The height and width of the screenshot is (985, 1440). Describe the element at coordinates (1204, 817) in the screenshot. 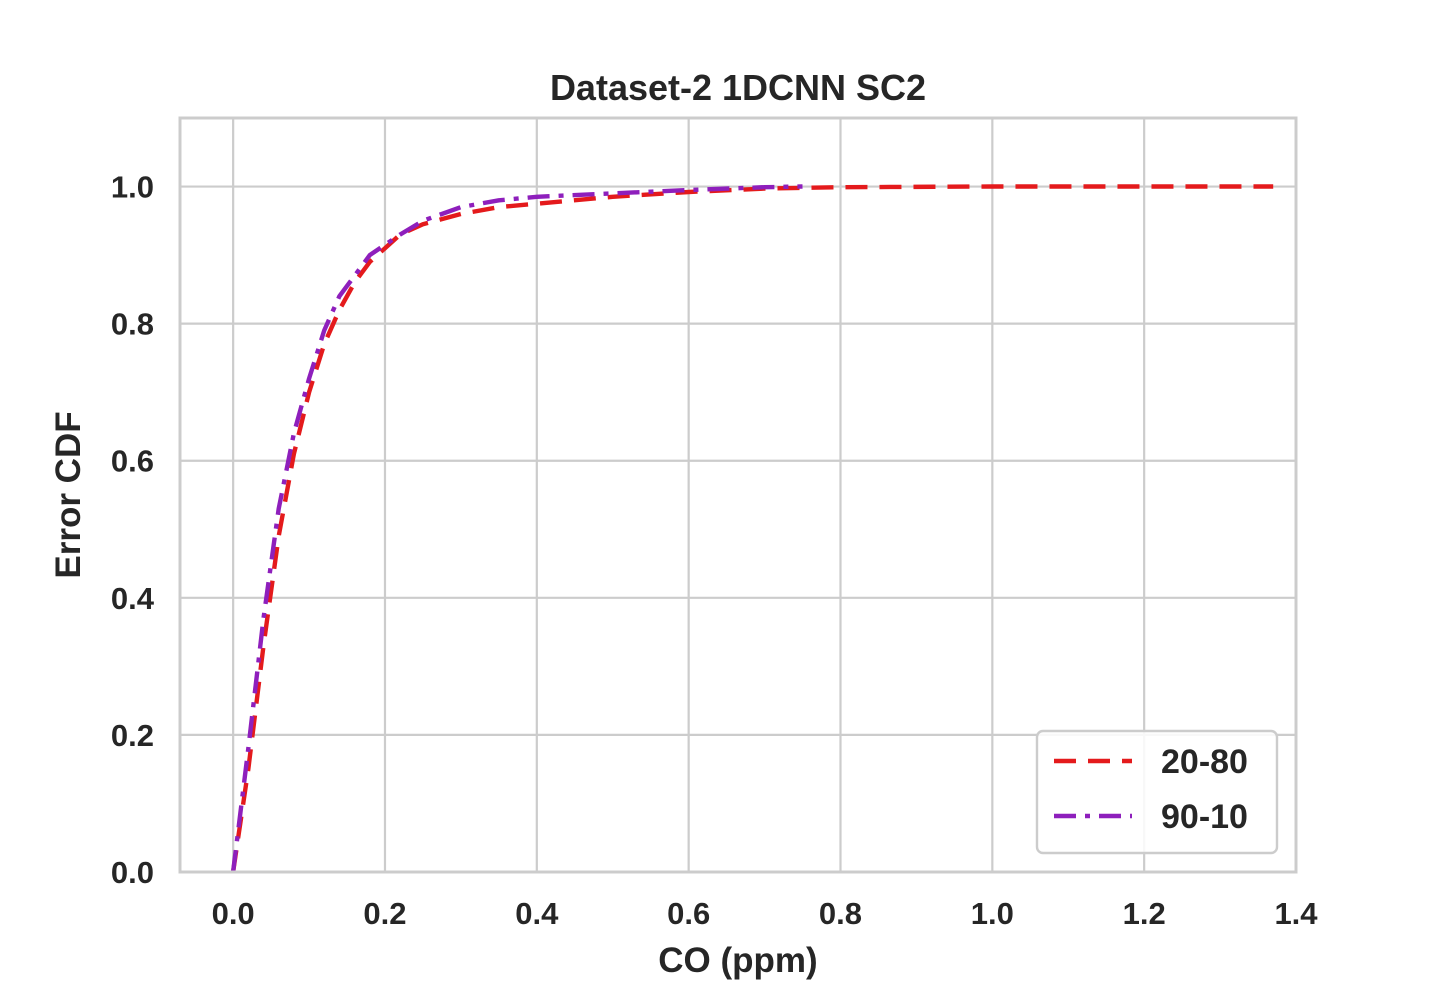

I see `legend-label: 90-10` at that location.